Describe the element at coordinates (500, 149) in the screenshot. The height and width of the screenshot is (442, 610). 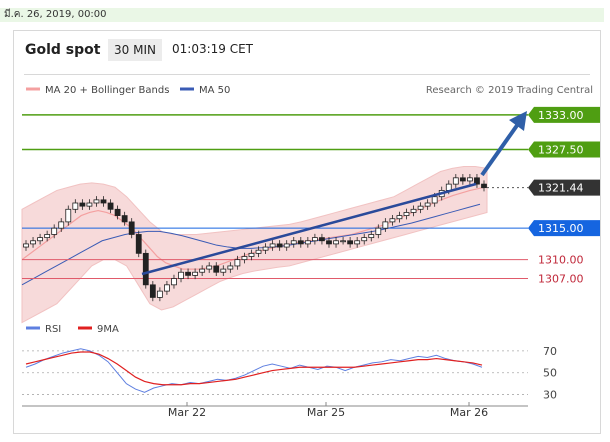
I see `projection-arrow-shaft` at that location.